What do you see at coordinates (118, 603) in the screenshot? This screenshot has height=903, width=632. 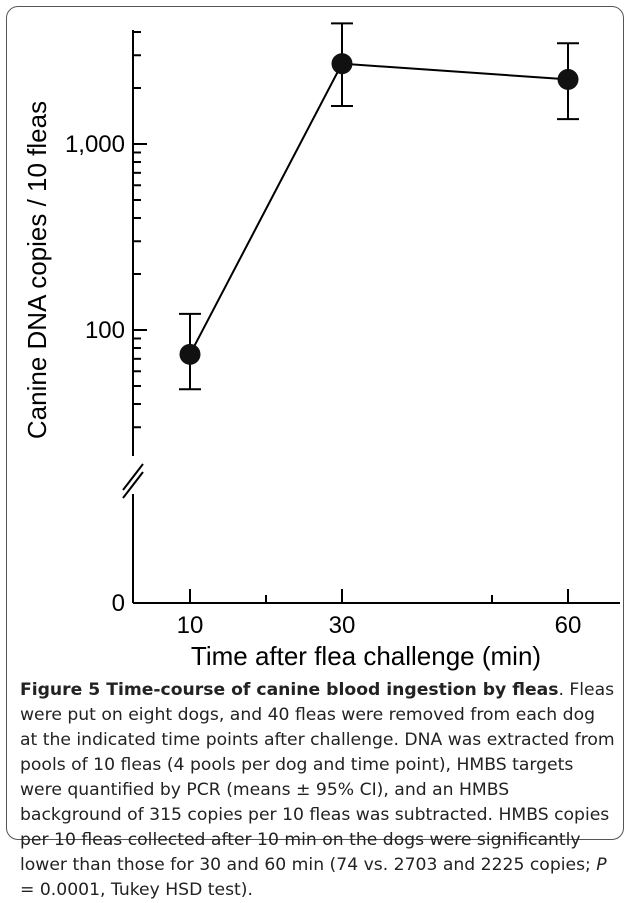 I see `y-tick-label: 0` at bounding box center [118, 603].